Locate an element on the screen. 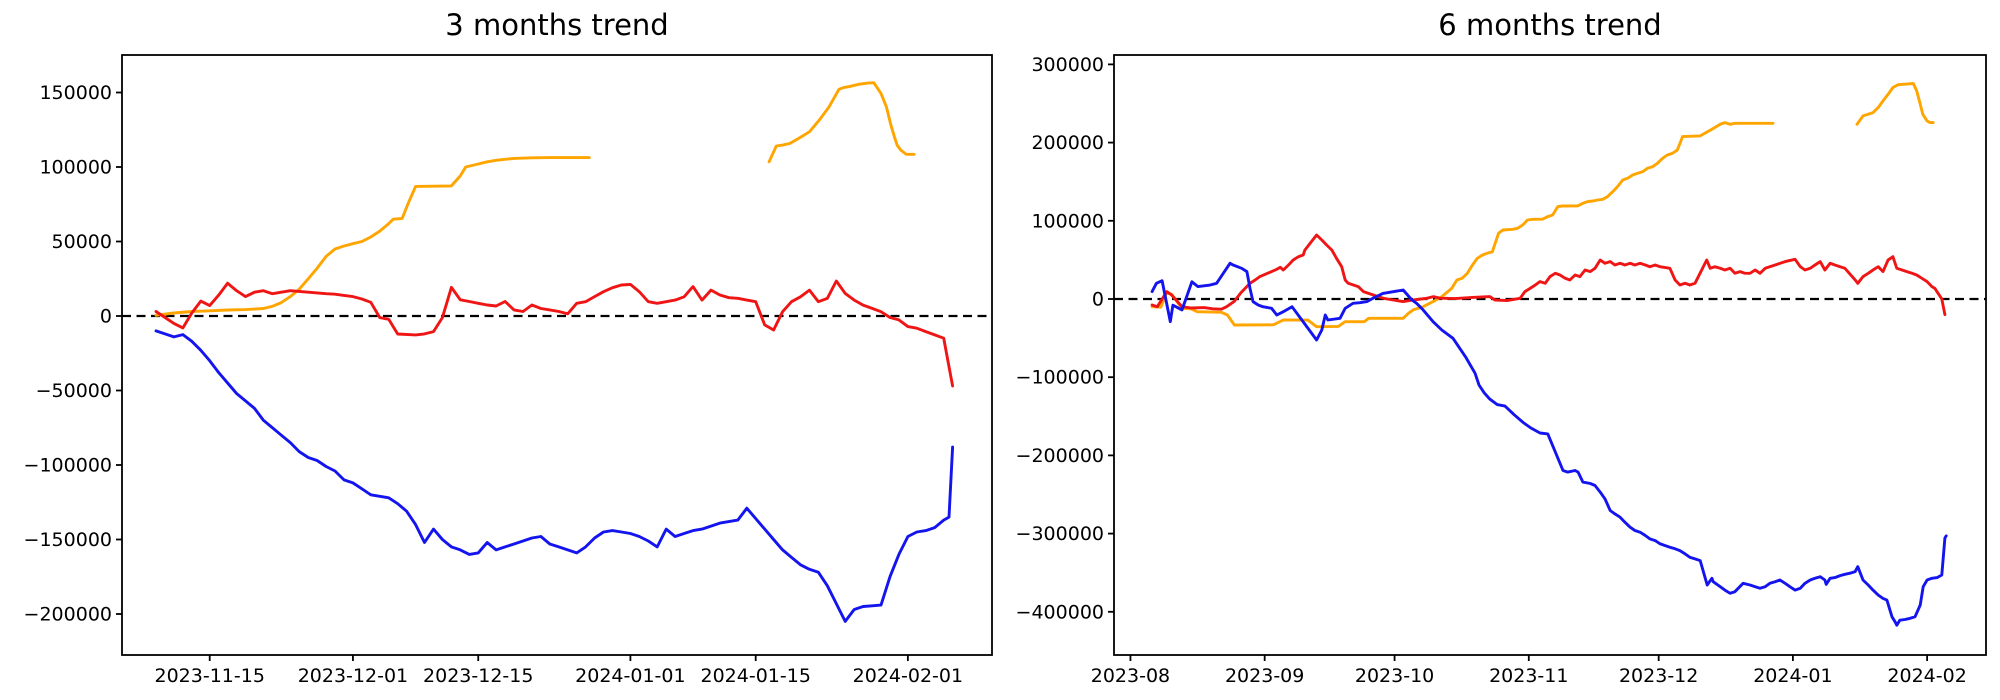 The width and height of the screenshot is (2000, 700). x-tick-label: 2023-11 is located at coordinates (1528, 676).